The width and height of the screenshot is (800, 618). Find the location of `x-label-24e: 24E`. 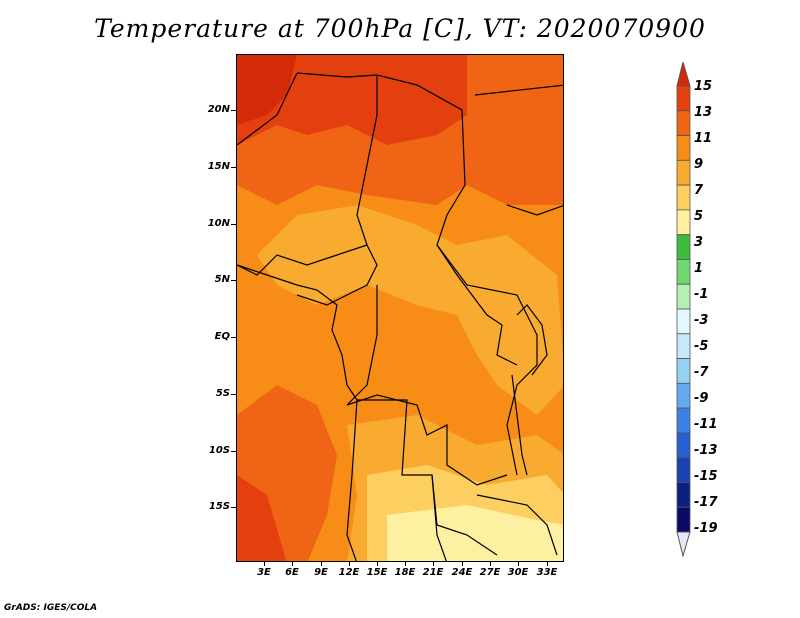

x-label-24e: 24E is located at coordinates (462, 572).